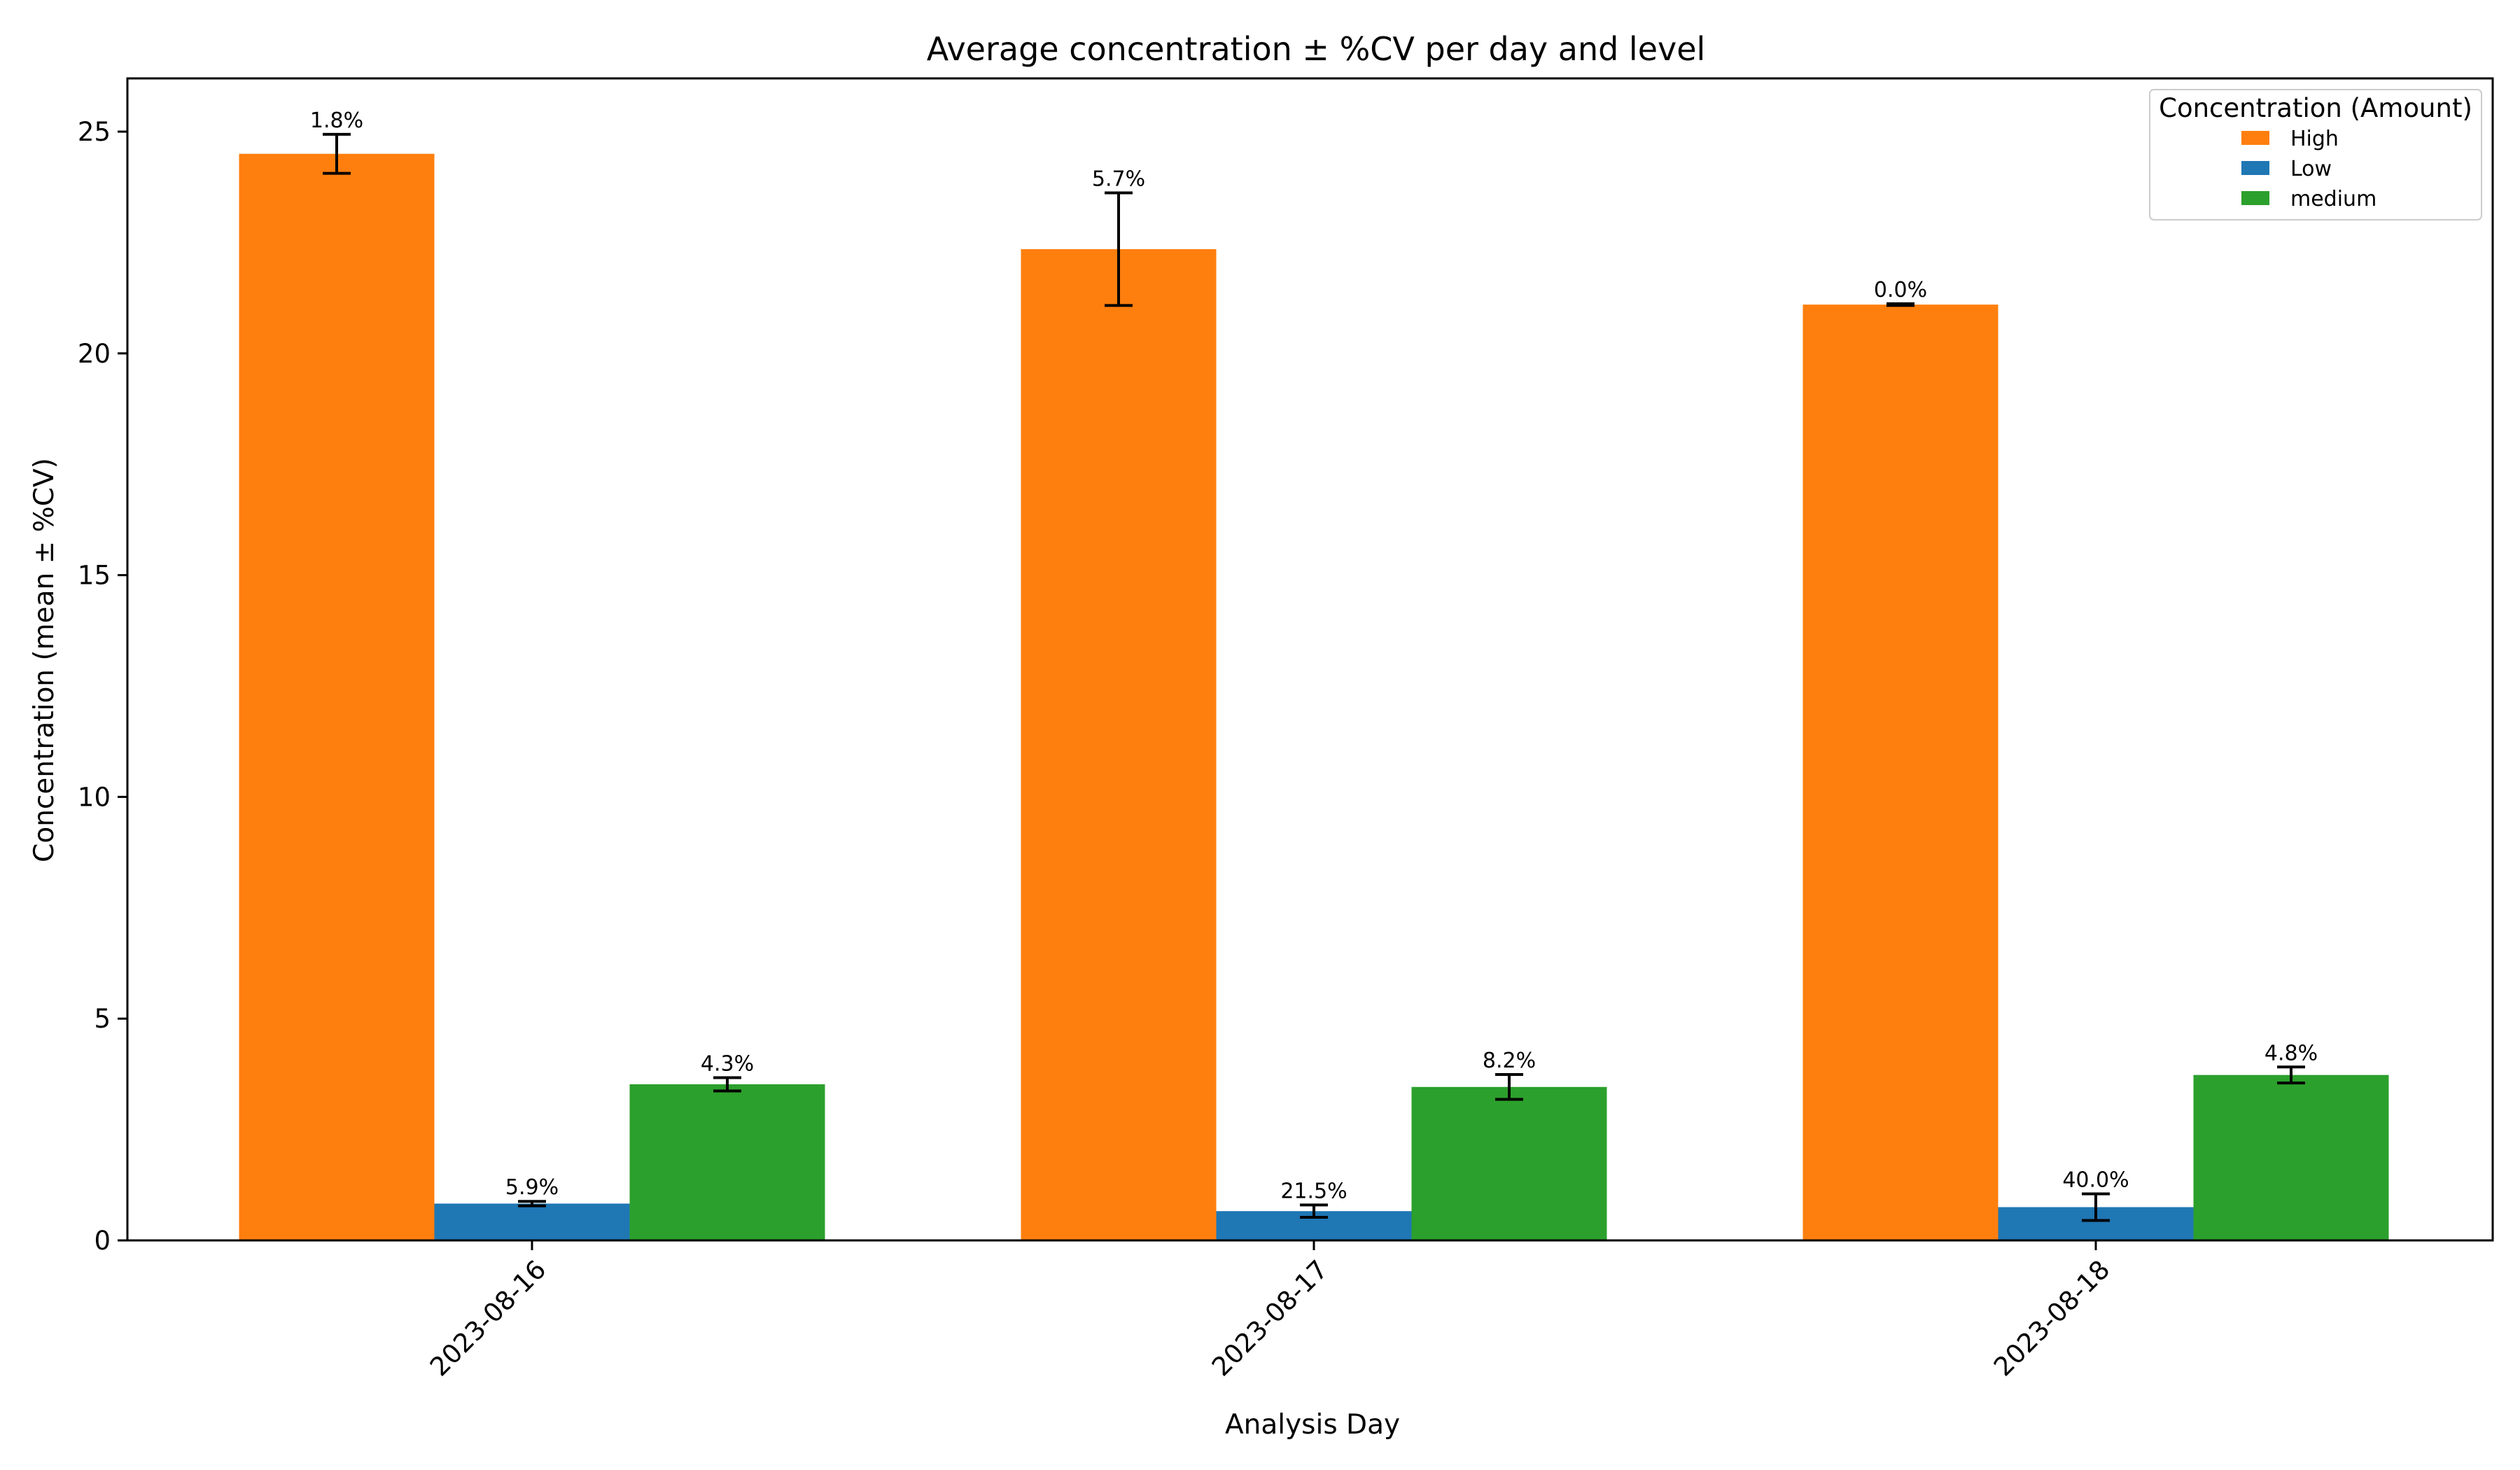 This screenshot has height=1470, width=2520. Describe the element at coordinates (532, 1221) in the screenshot. I see `bar-low` at that location.